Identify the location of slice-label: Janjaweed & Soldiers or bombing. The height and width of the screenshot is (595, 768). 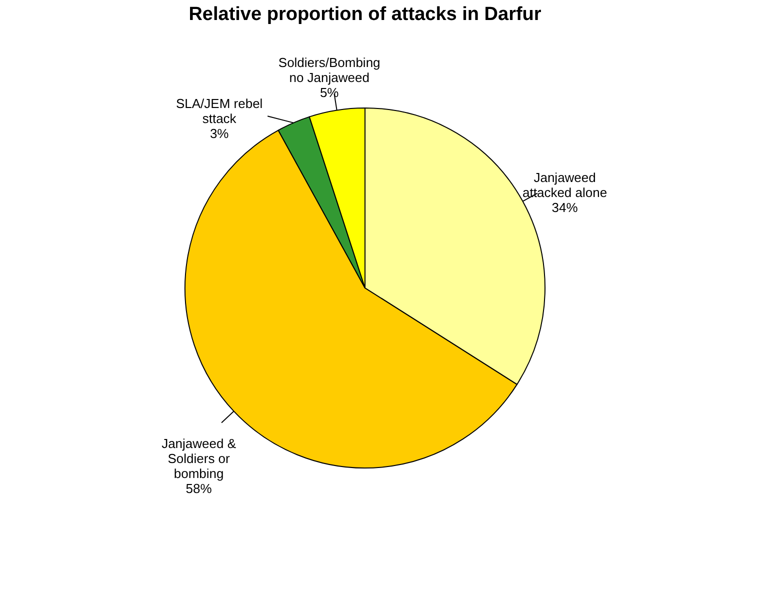
(199, 459).